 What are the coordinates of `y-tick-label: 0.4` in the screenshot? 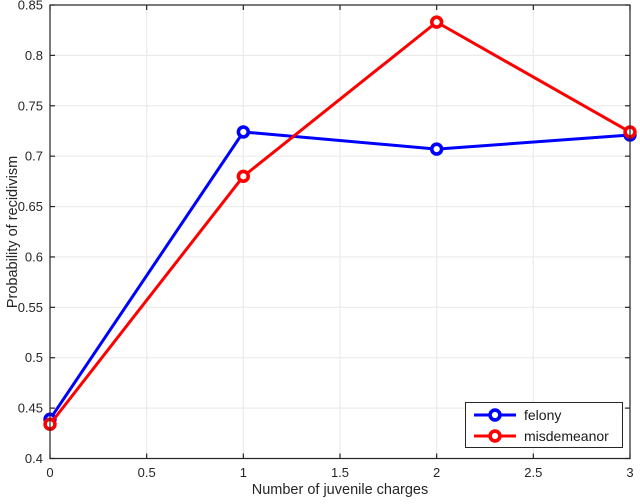 It's located at (34, 458).